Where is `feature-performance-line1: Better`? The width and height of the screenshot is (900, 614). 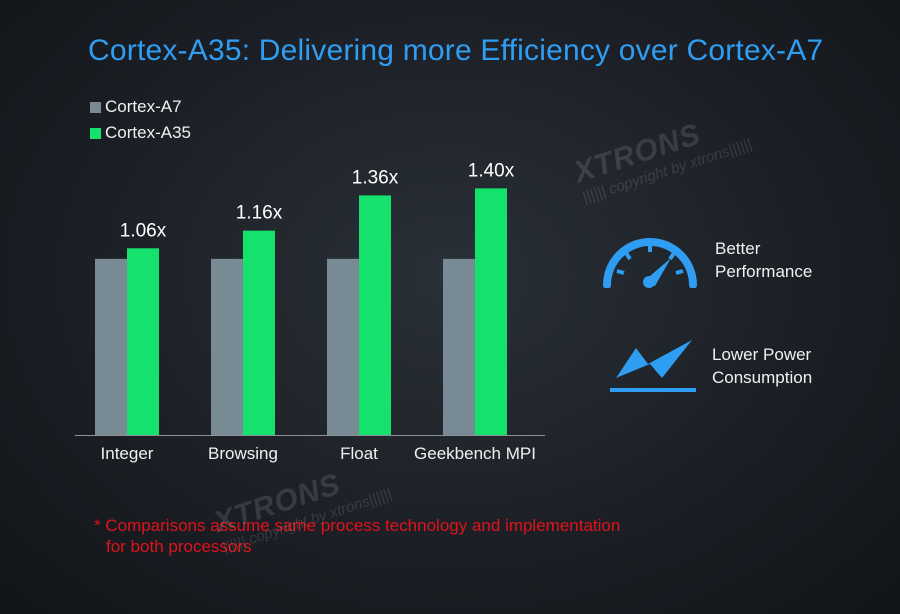 feature-performance-line1: Better is located at coordinates (738, 248).